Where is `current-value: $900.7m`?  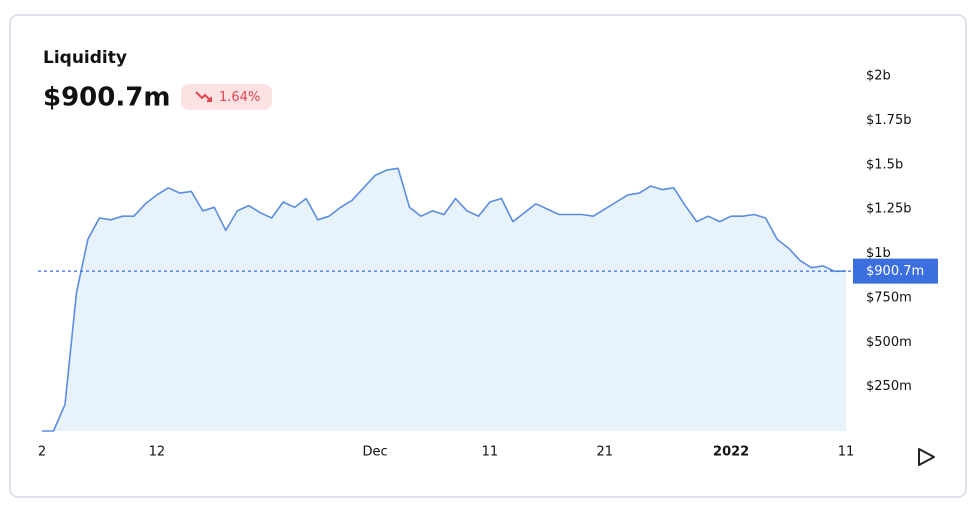
current-value: $900.7m is located at coordinates (106, 98).